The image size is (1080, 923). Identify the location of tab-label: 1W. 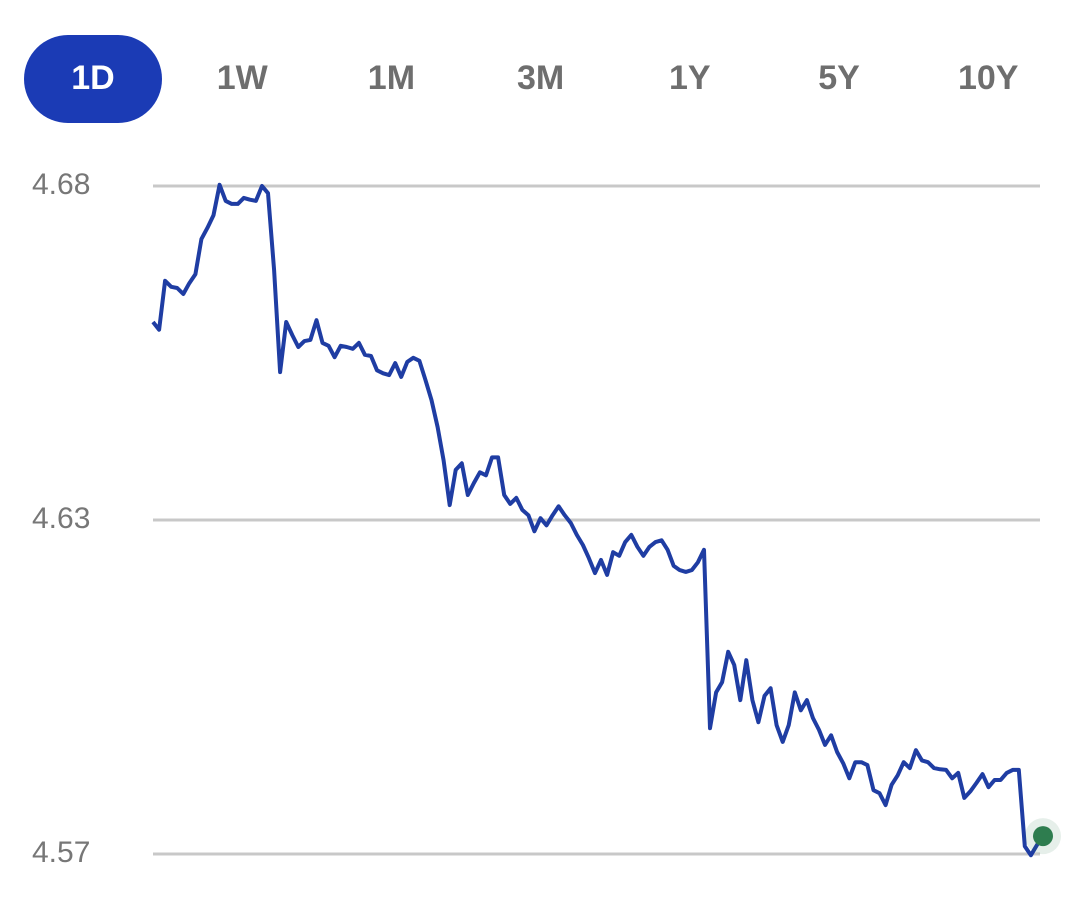
(243, 78).